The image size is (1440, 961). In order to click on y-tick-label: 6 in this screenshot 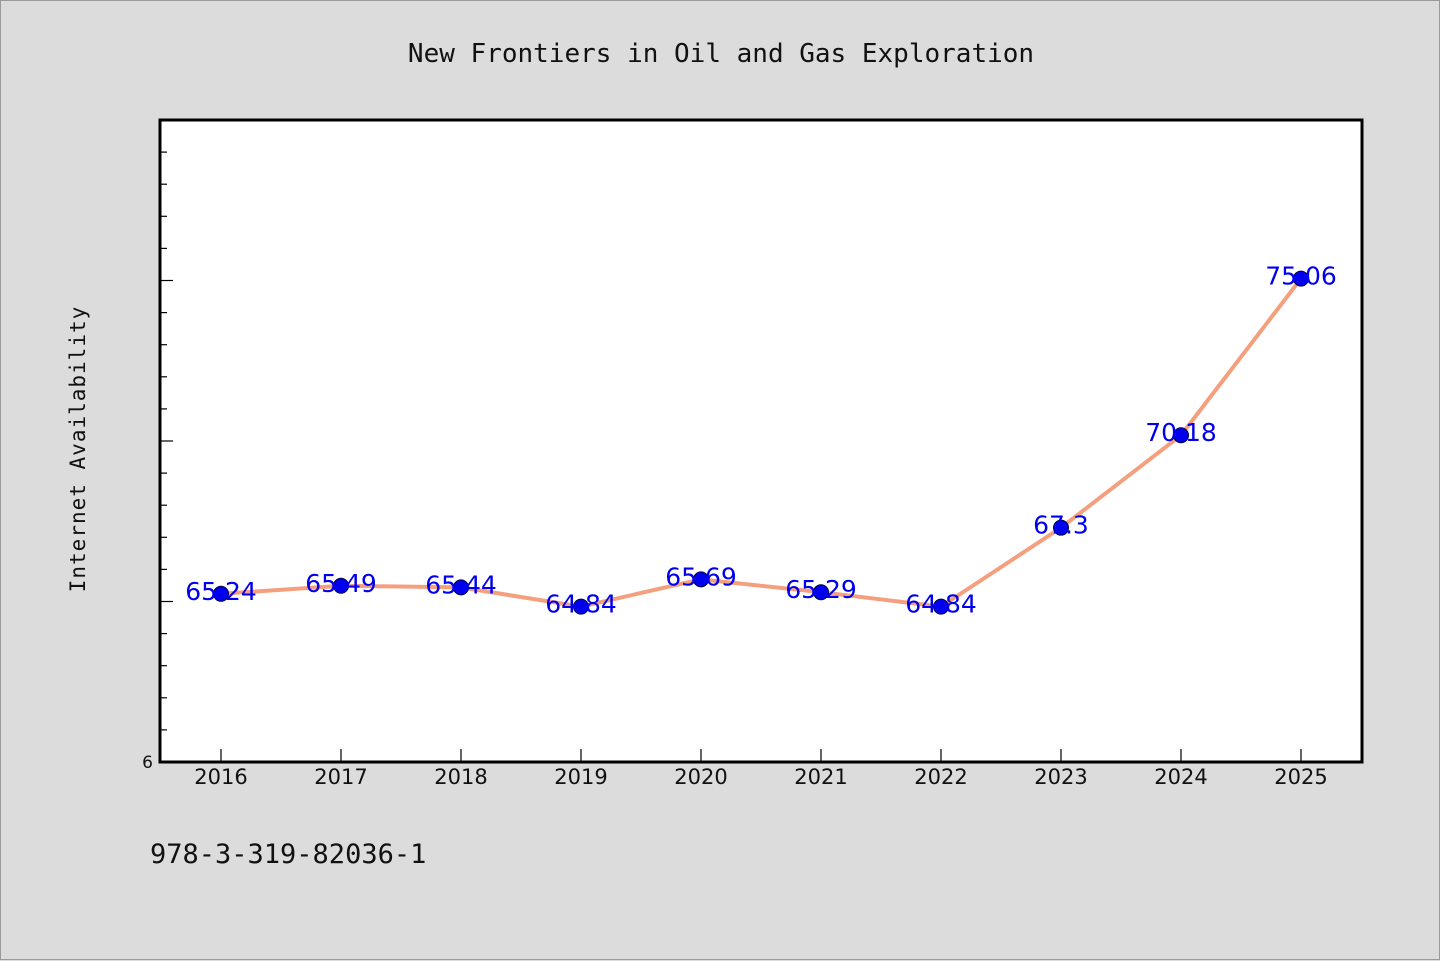, I will do `click(147, 763)`.